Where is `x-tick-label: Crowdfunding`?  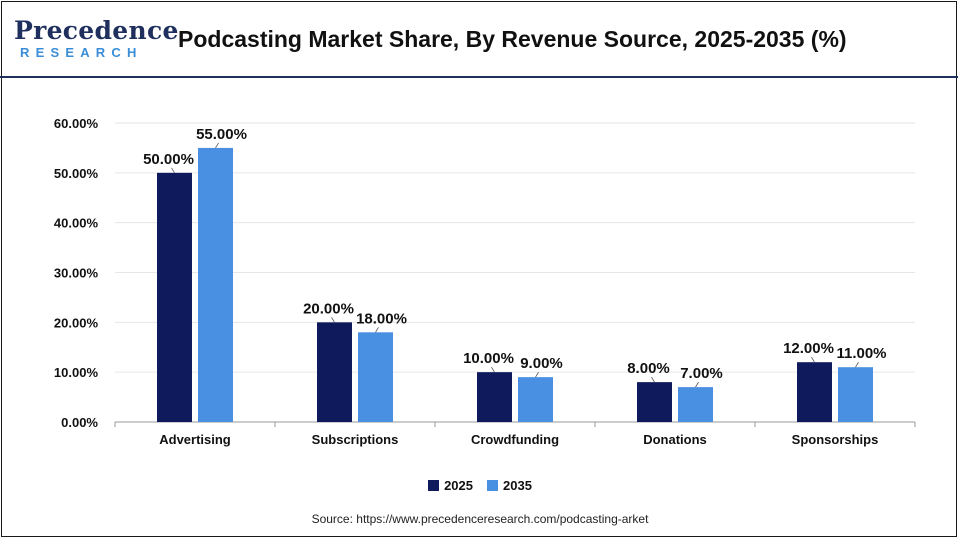 x-tick-label: Crowdfunding is located at coordinates (515, 439).